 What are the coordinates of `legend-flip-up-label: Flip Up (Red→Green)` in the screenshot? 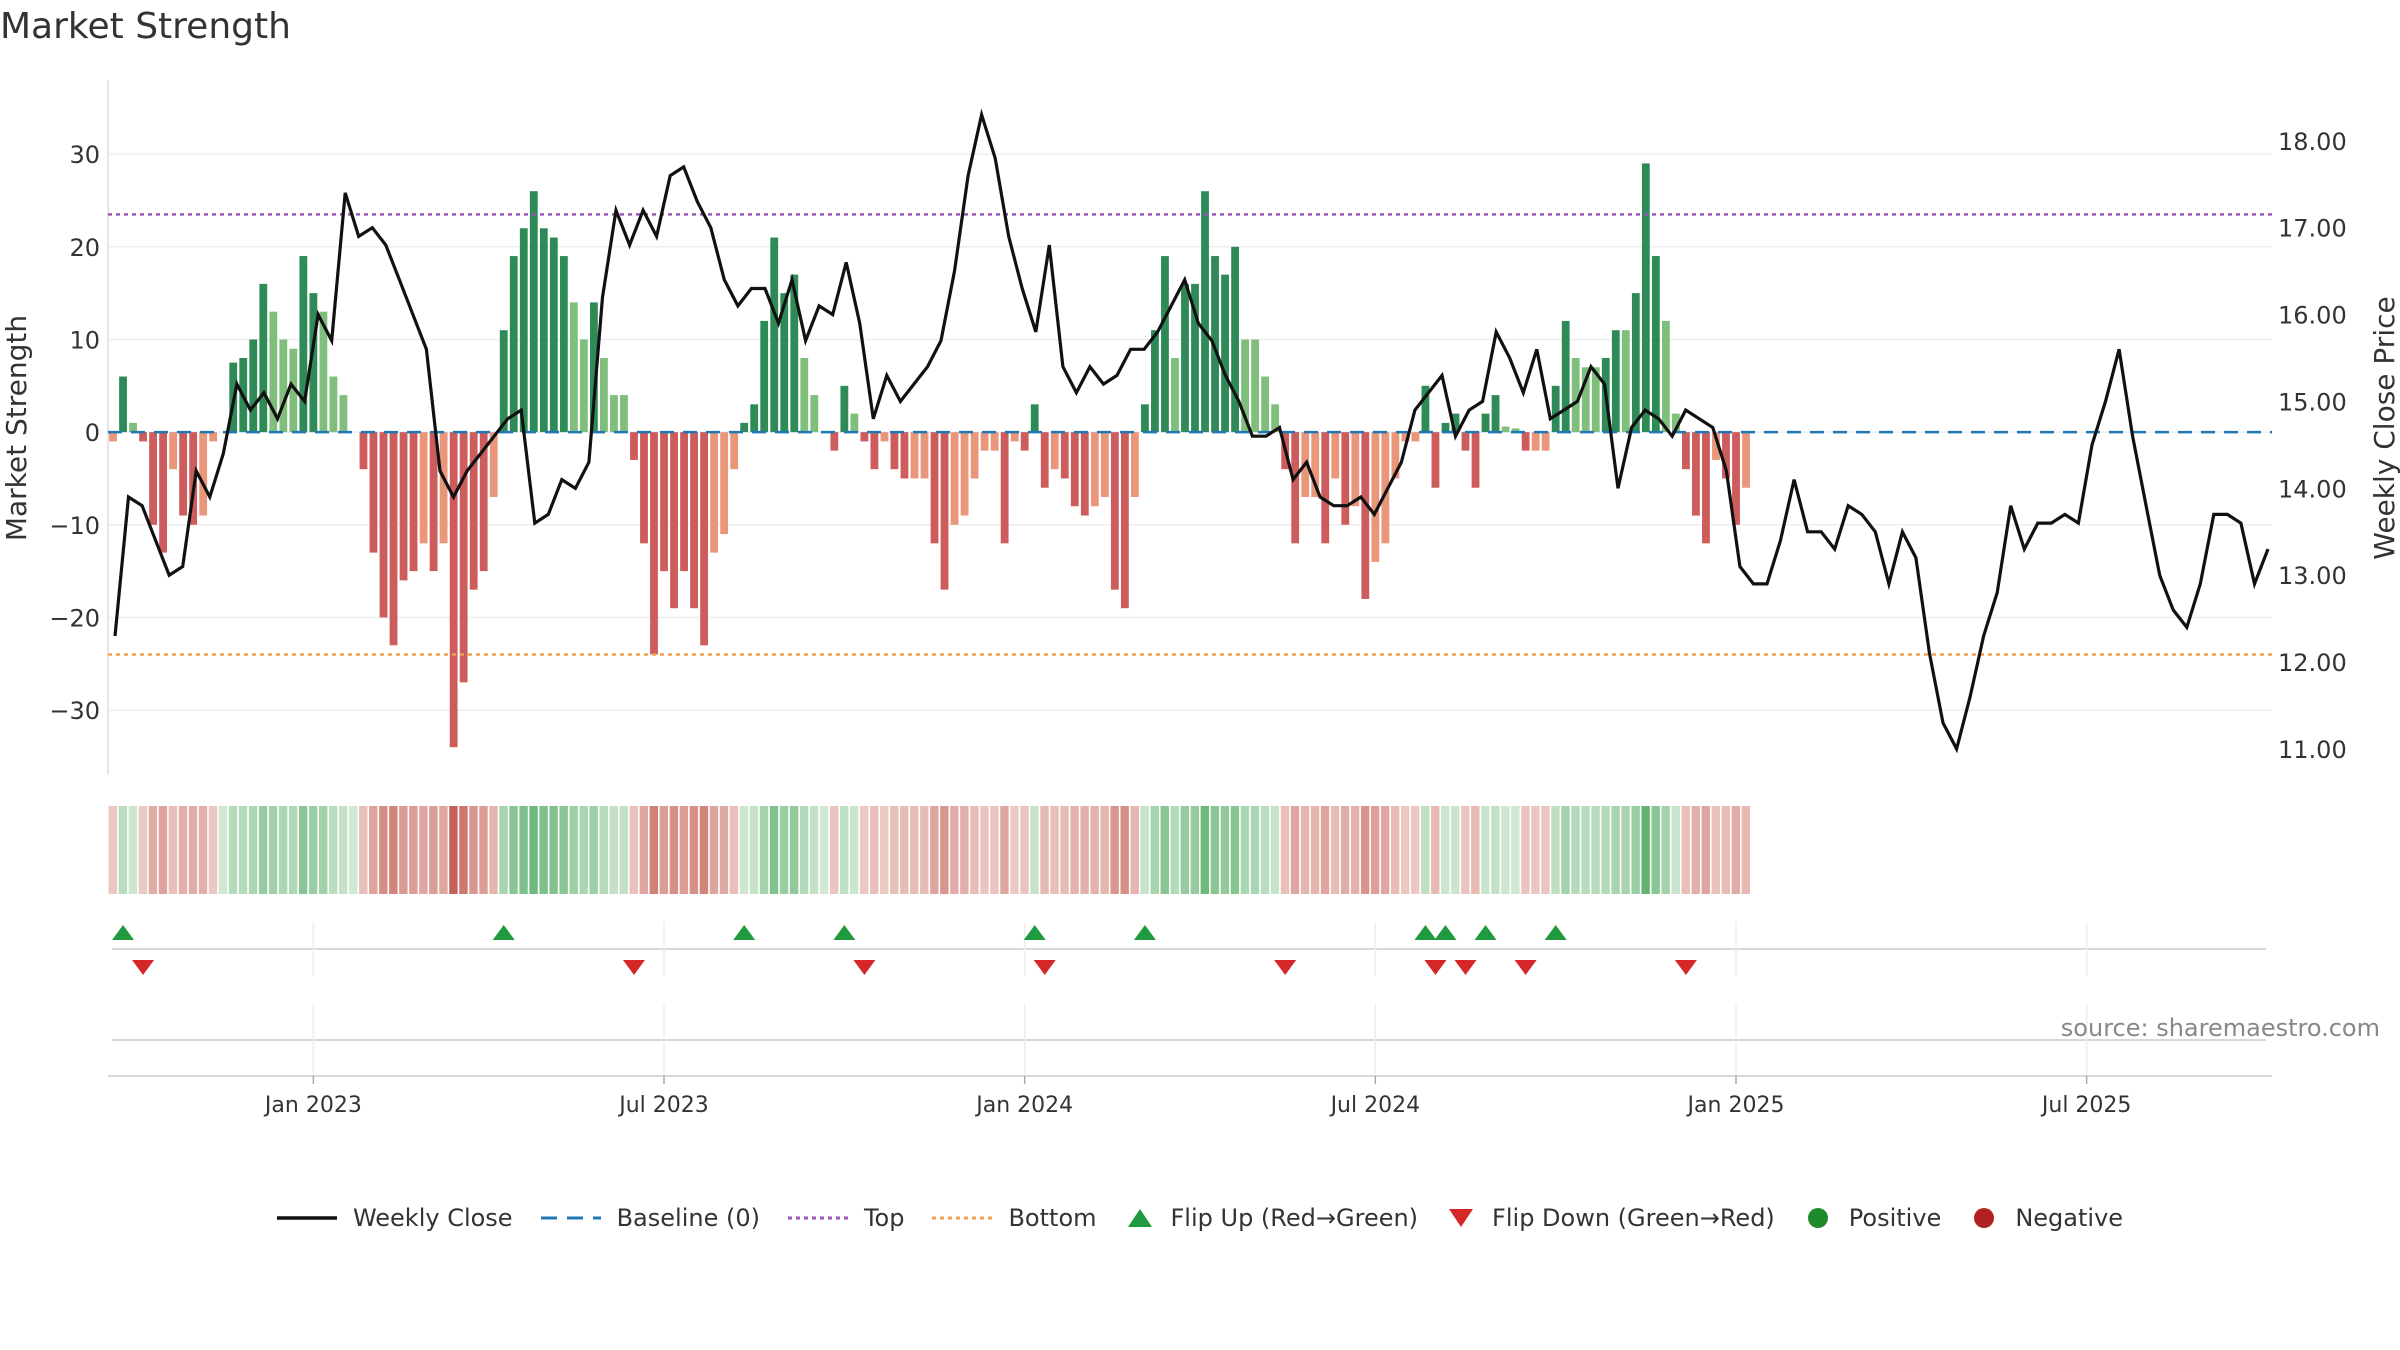 It's located at (1294, 1218).